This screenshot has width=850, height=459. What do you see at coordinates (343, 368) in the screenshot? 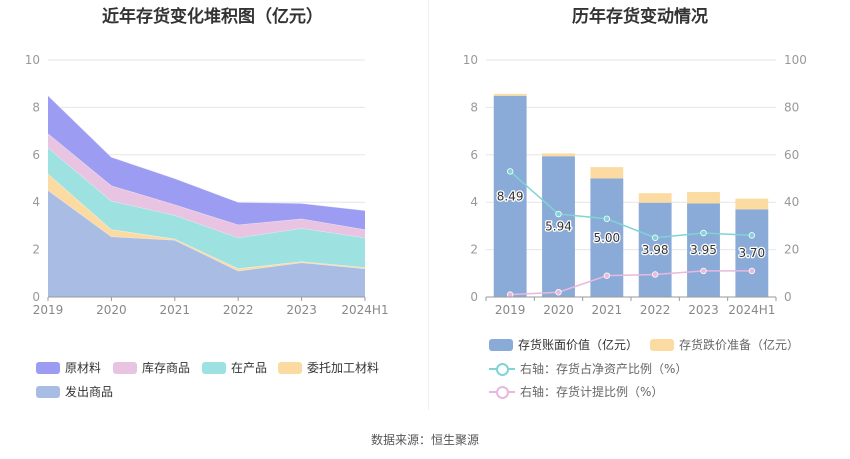
I see `legend-label: 委托加工材料` at bounding box center [343, 368].